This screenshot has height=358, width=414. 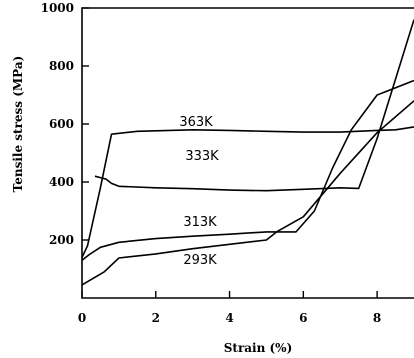 I want to click on curve-labels: 363K 333K 313K 293K, so click(x=199, y=191).